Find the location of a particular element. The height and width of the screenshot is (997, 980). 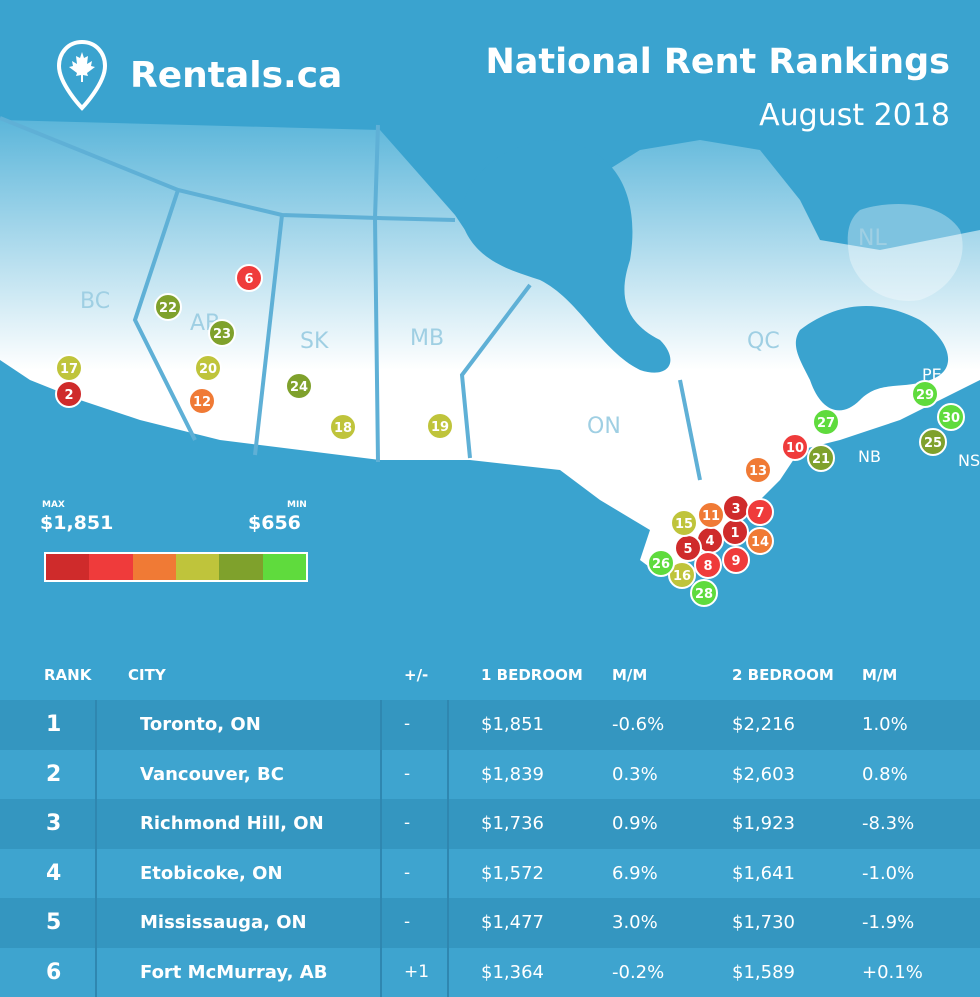

city-marker: 15 is located at coordinates (684, 523).